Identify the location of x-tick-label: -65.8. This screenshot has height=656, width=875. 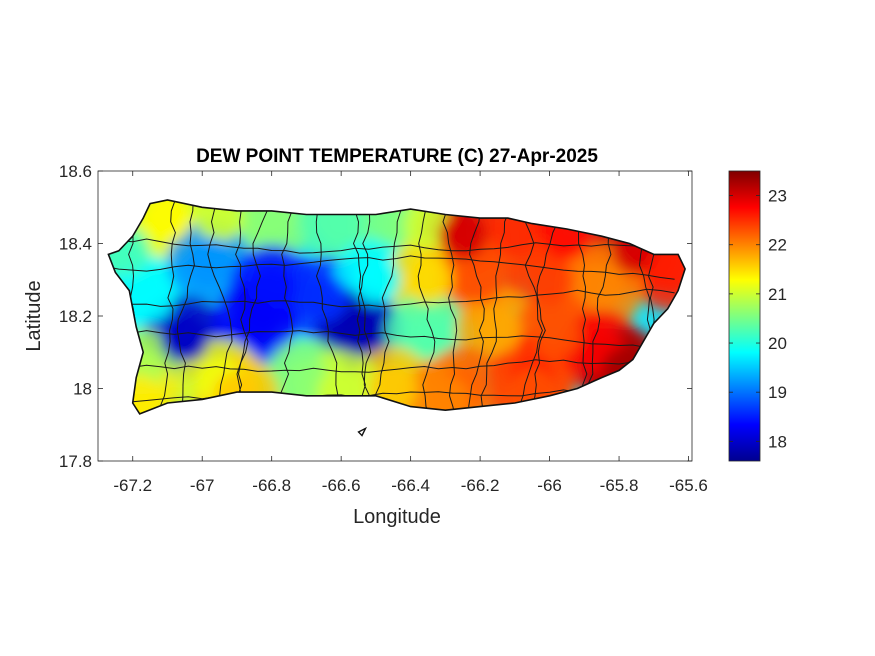
(619, 485).